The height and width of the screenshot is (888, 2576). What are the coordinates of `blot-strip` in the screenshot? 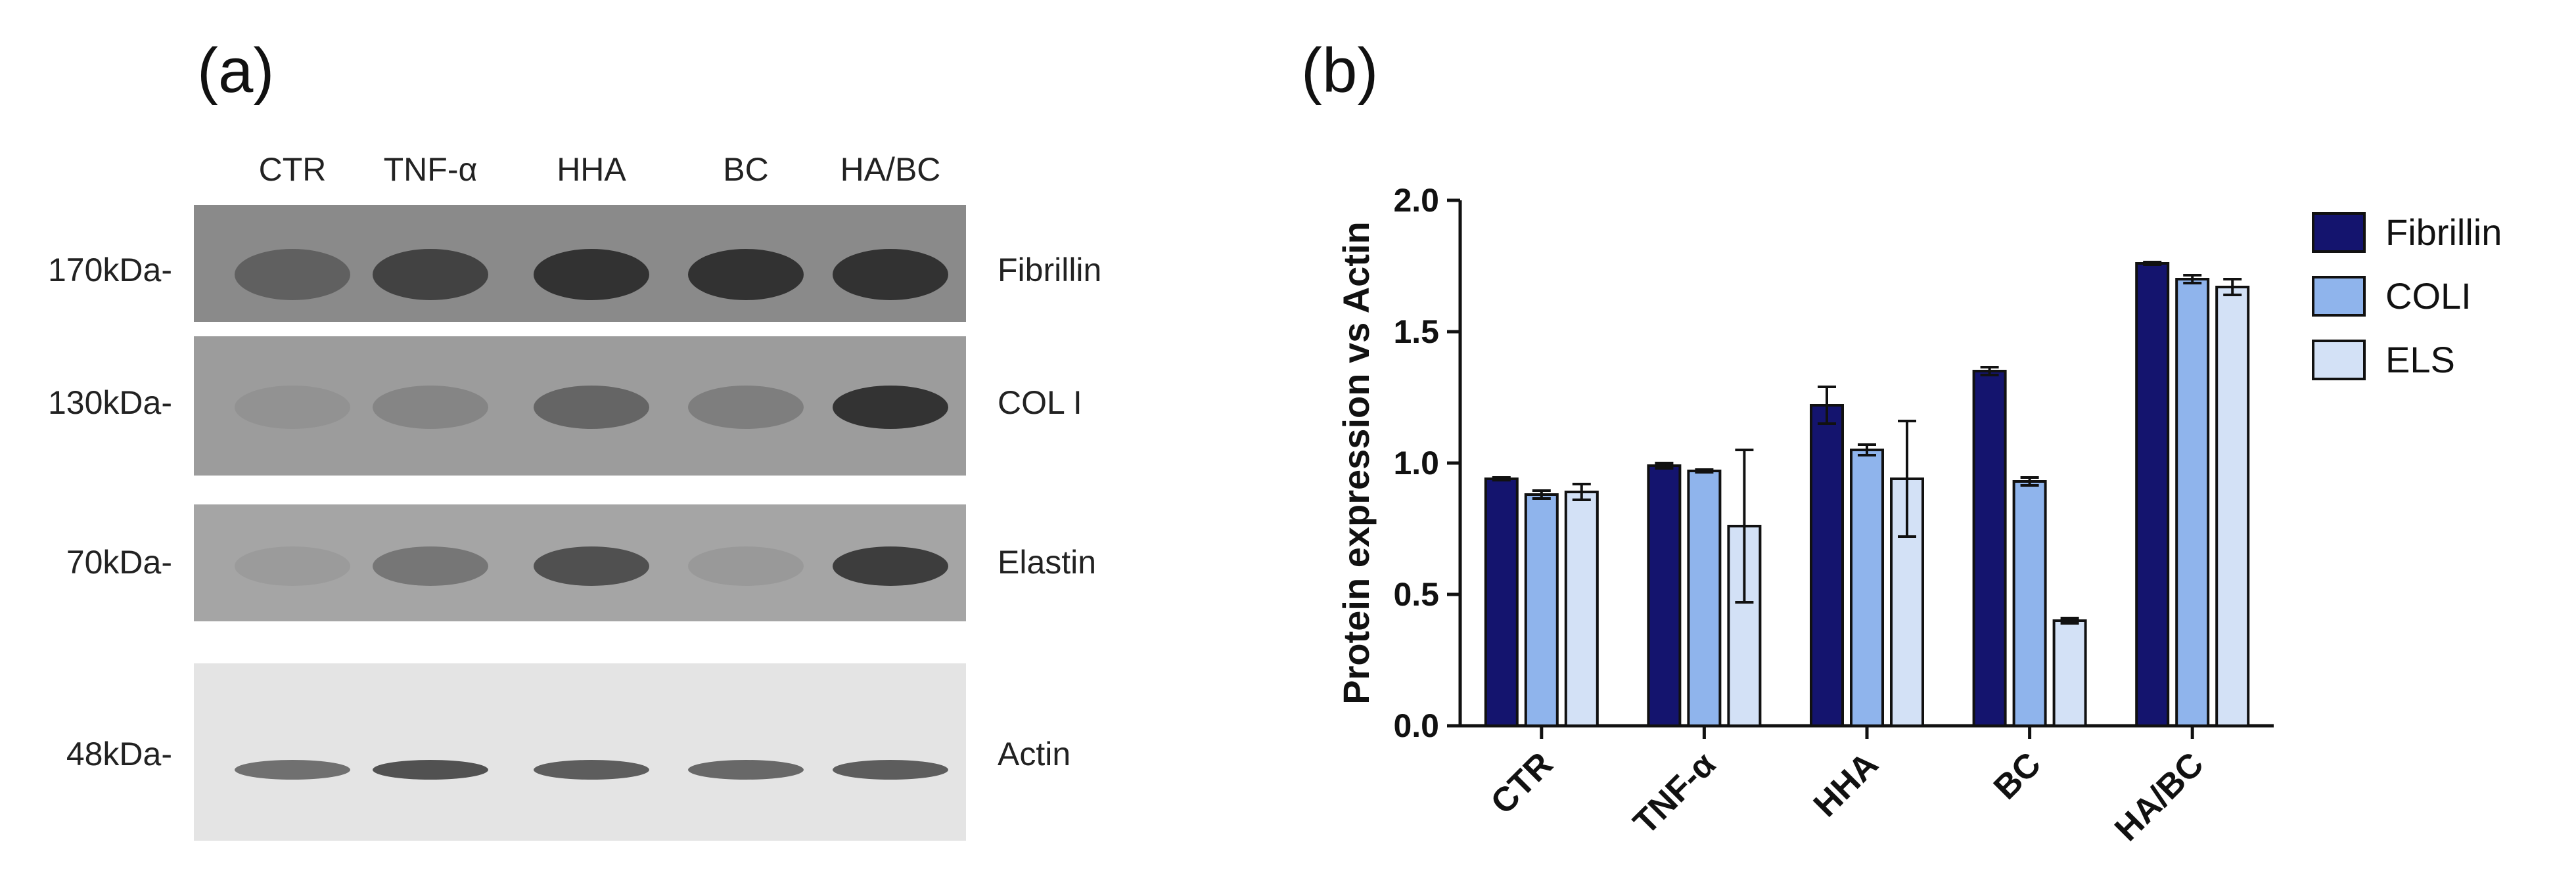 It's located at (580, 752).